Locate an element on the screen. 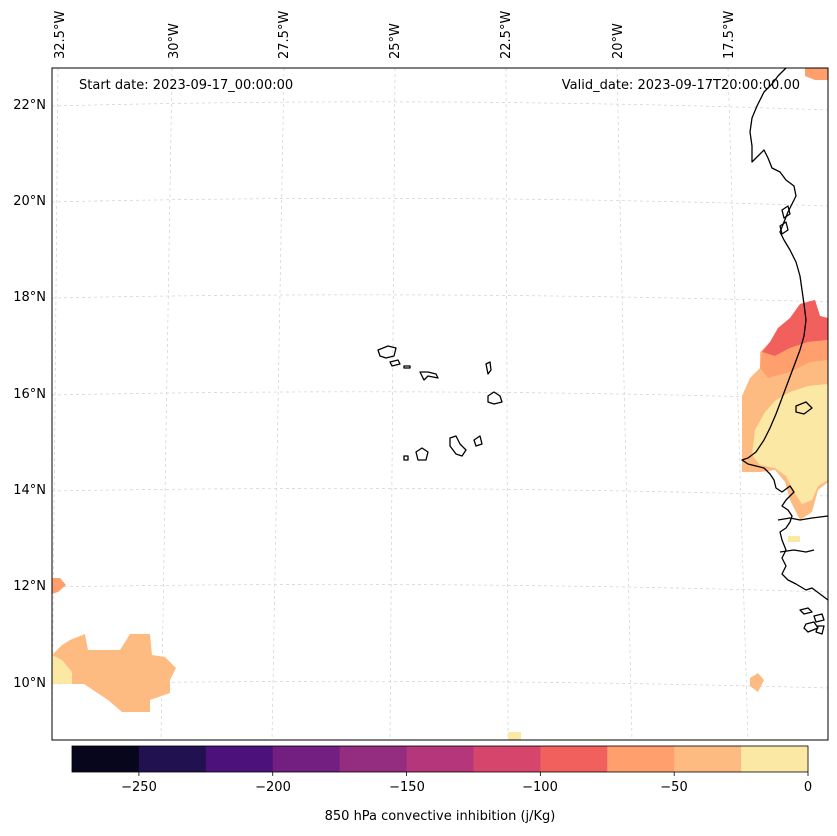 The width and height of the screenshot is (837, 836). colorbar-tick-label: 0 is located at coordinates (808, 787).